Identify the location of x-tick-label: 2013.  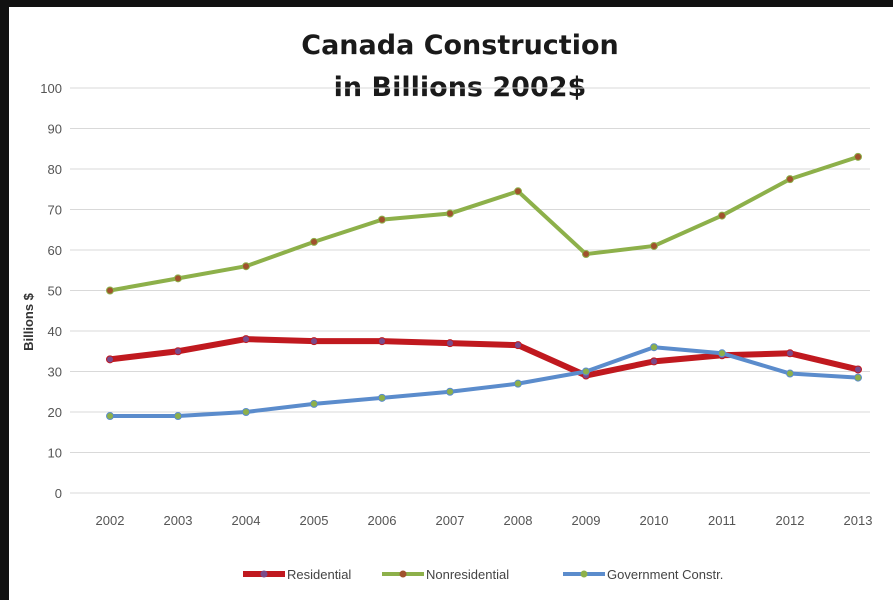
(858, 520).